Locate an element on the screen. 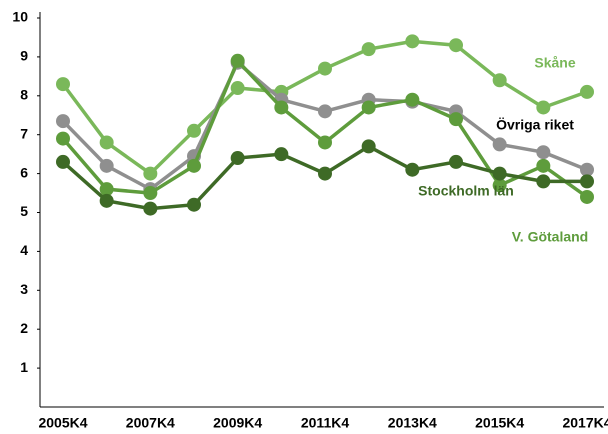 Image resolution: width=608 pixels, height=434 pixels. y-tick-label: 6 is located at coordinates (24, 172).